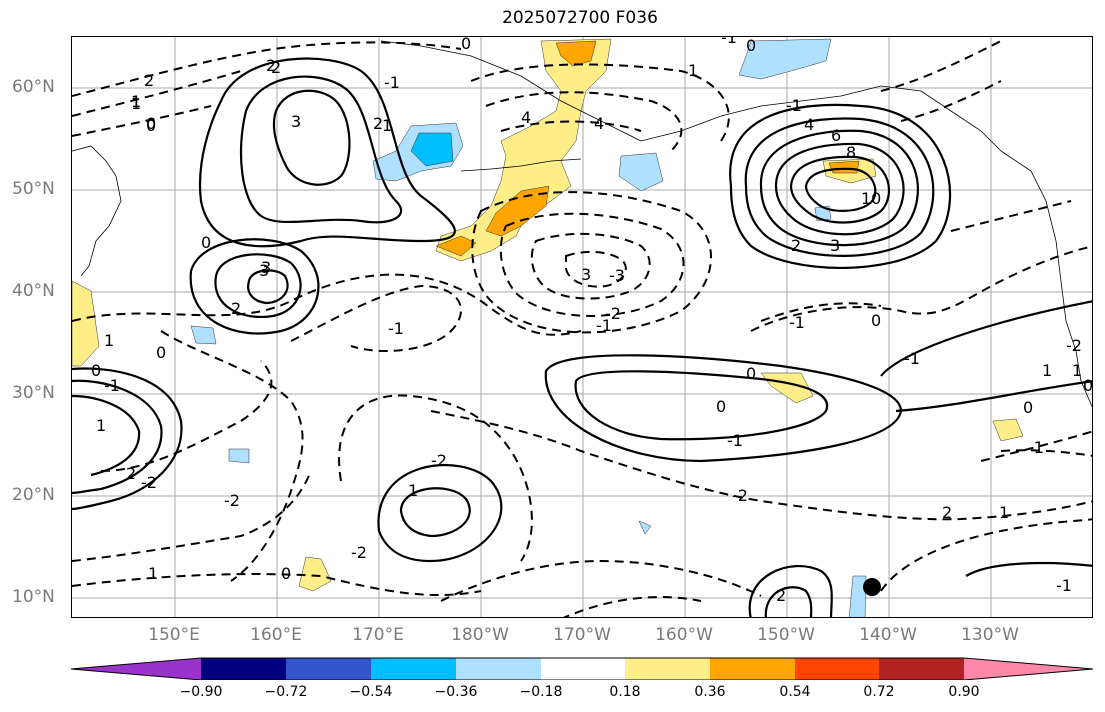  What do you see at coordinates (480, 635) in the screenshot?
I see `lon-tick-180w: 180°W` at bounding box center [480, 635].